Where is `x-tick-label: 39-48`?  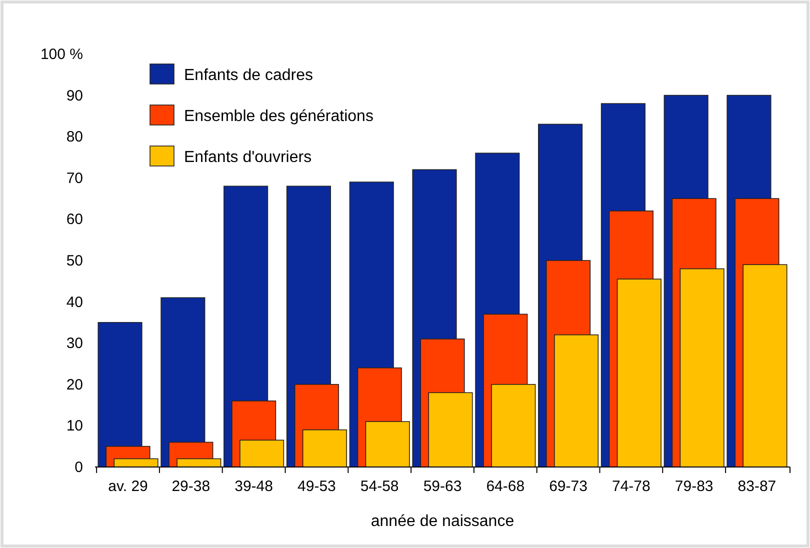 x-tick-label: 39-48 is located at coordinates (253, 486).